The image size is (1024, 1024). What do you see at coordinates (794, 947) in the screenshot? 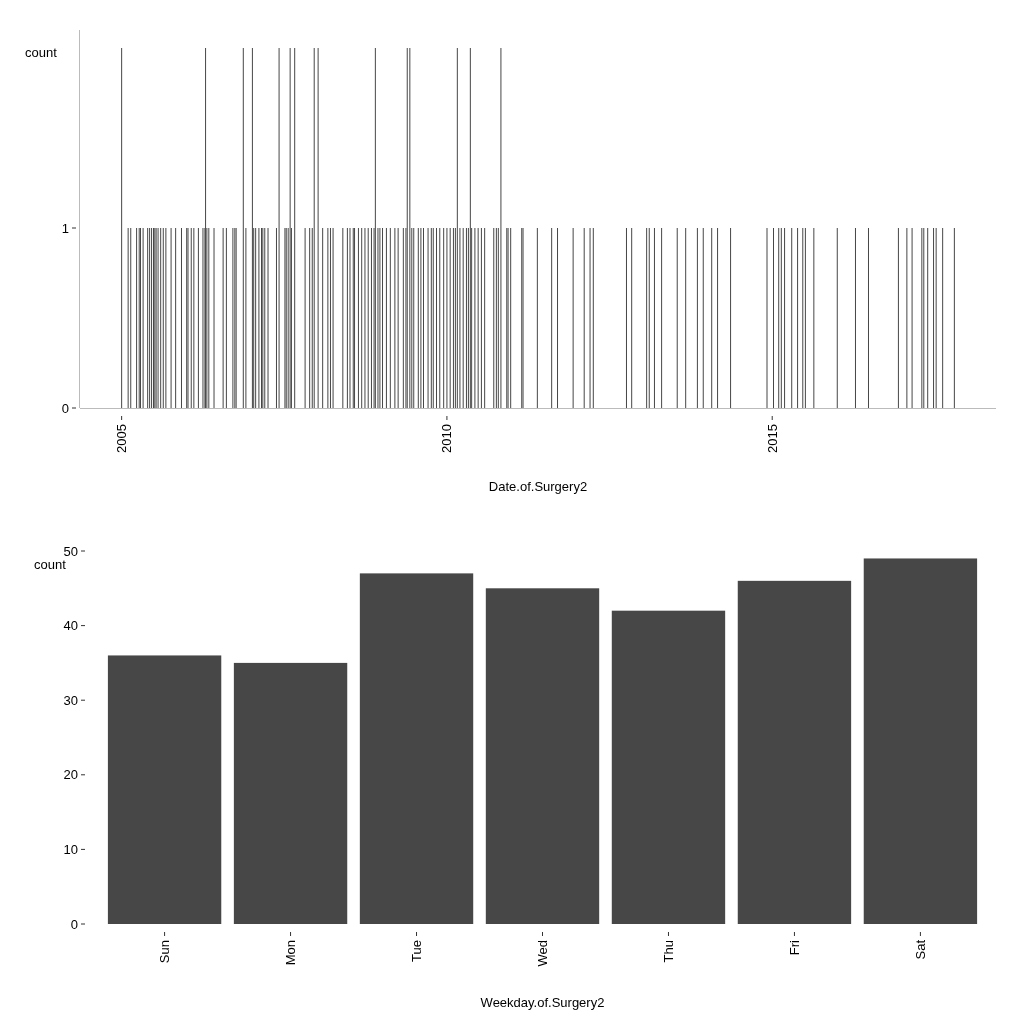
I see `x-tick-label: Fri` at bounding box center [794, 947].